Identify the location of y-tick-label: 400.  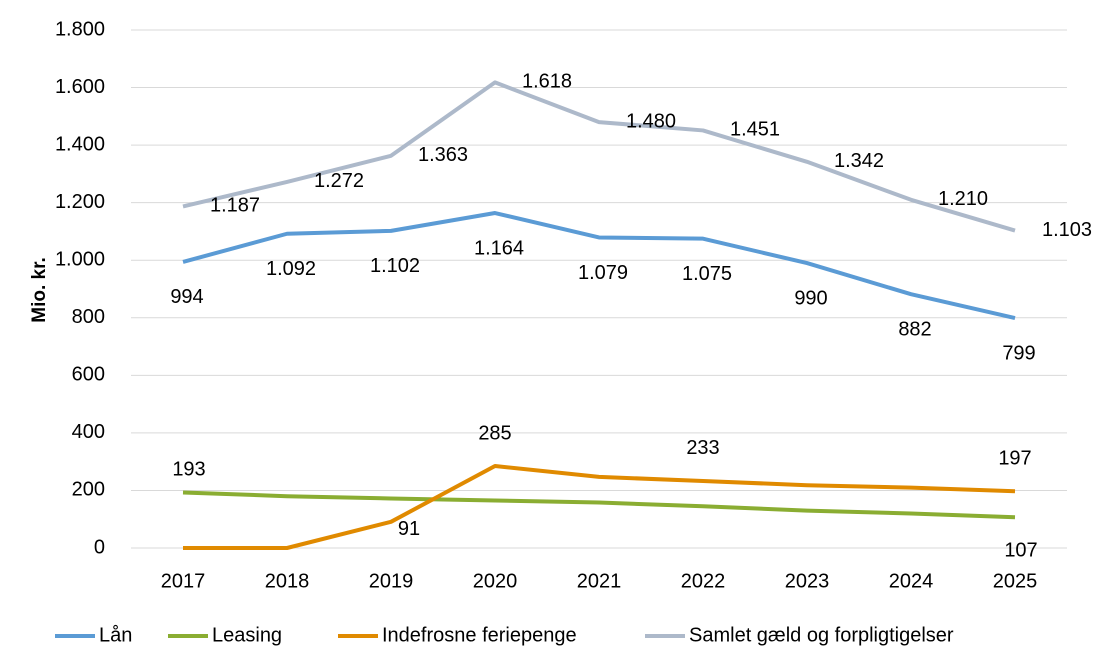
(88, 432).